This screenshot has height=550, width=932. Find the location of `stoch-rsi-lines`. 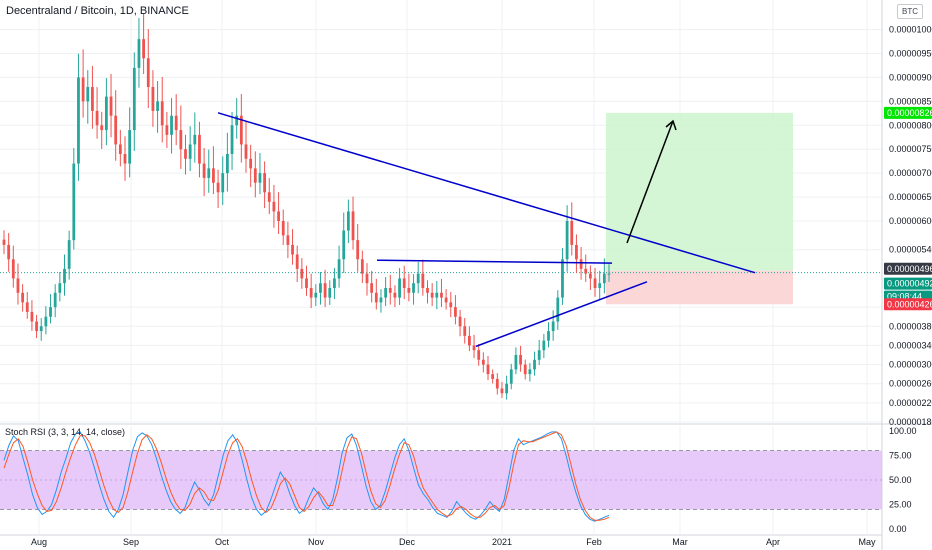

stoch-rsi-lines is located at coordinates (306, 476).